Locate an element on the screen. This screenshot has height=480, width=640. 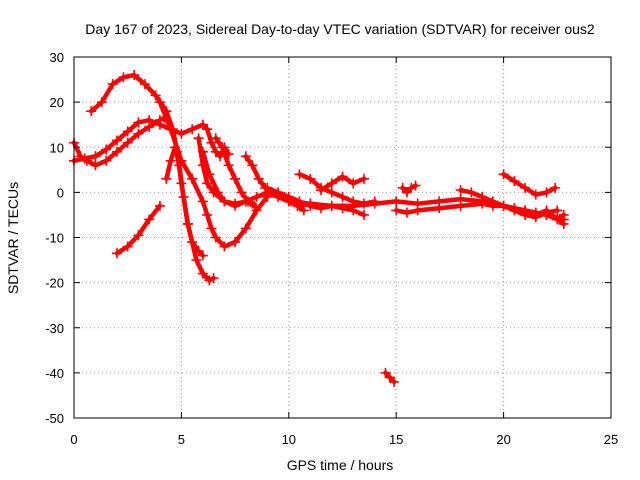
y-tick-labels: 30 20 10 0 -10 -20 -30 -40 -50 is located at coordinates (54, 238).